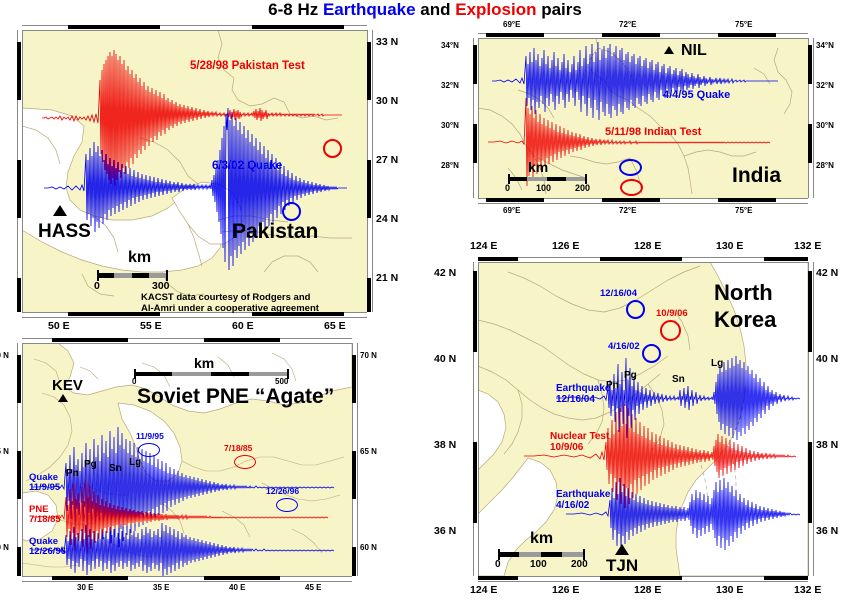 The height and width of the screenshot is (605, 850). I want to click on india-xtick-bot-1: 72°E, so click(628, 210).